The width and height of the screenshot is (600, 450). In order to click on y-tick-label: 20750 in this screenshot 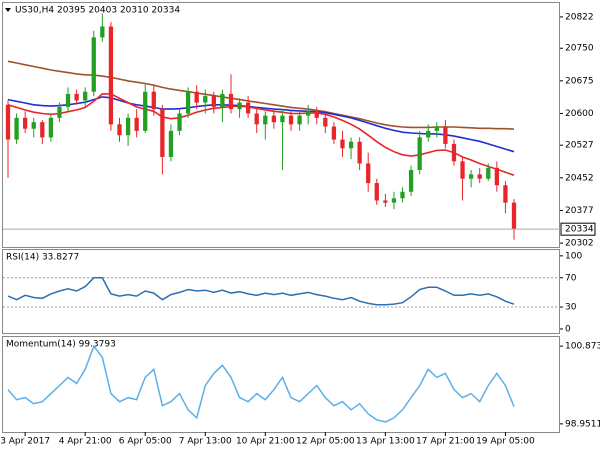, I will do `click(579, 49)`.